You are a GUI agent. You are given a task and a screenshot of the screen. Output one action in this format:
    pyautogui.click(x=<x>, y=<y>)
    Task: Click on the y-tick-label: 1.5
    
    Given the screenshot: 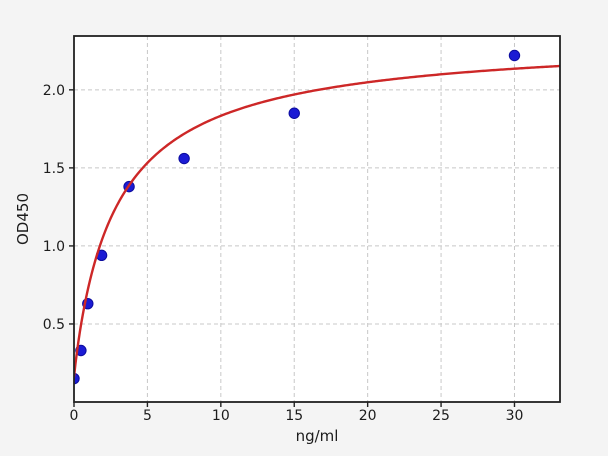 What is the action you would take?
    pyautogui.click(x=54, y=169)
    